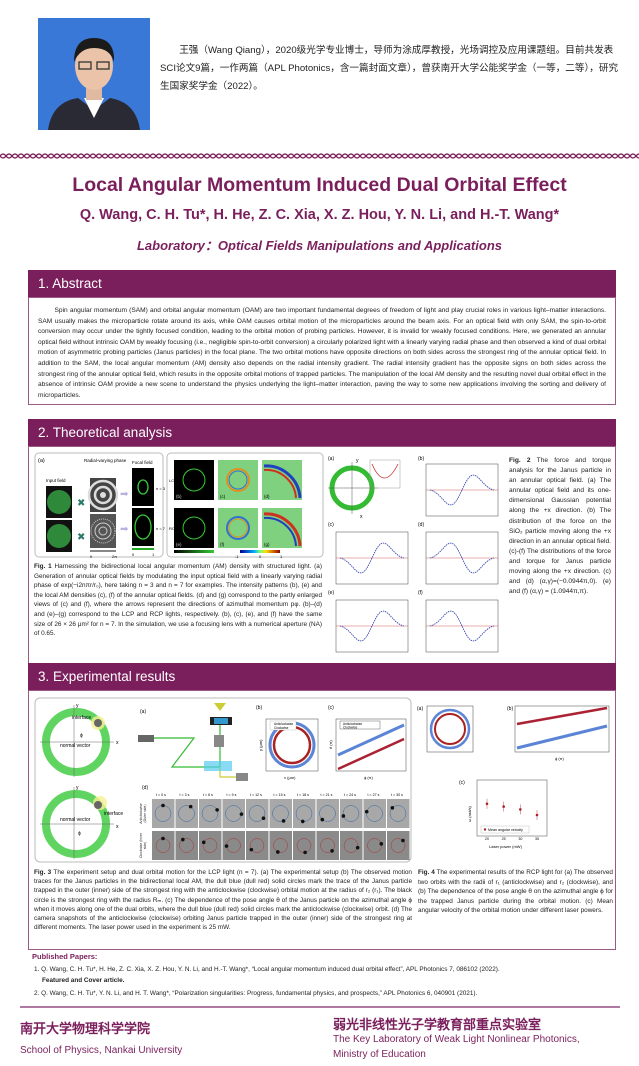 This screenshot has width=639, height=1066. What do you see at coordinates (413, 554) in the screenshot?
I see `figure-2: (a) y x (b) (c) (d) (e) (f)` at bounding box center [413, 554].